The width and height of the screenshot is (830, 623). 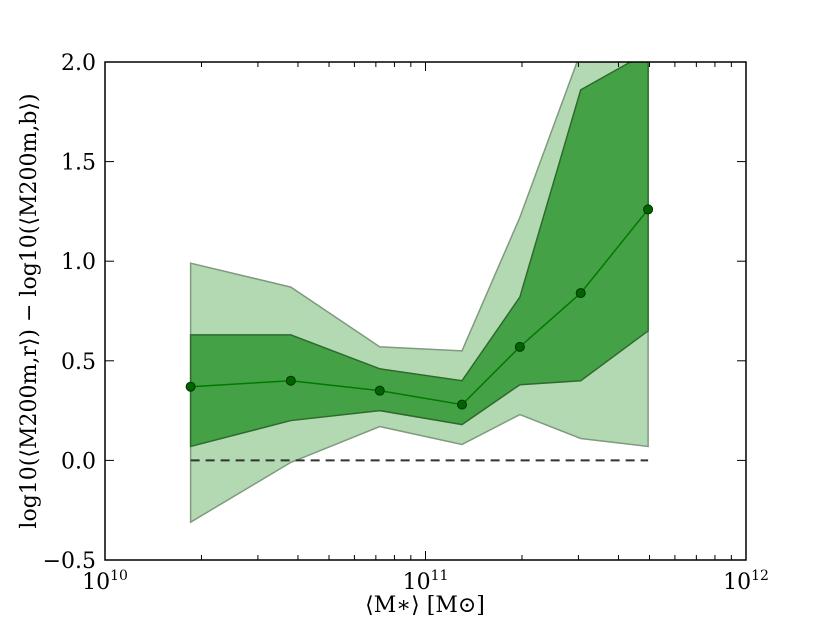 I want to click on y-tick-label: 2.0, so click(x=78, y=63).